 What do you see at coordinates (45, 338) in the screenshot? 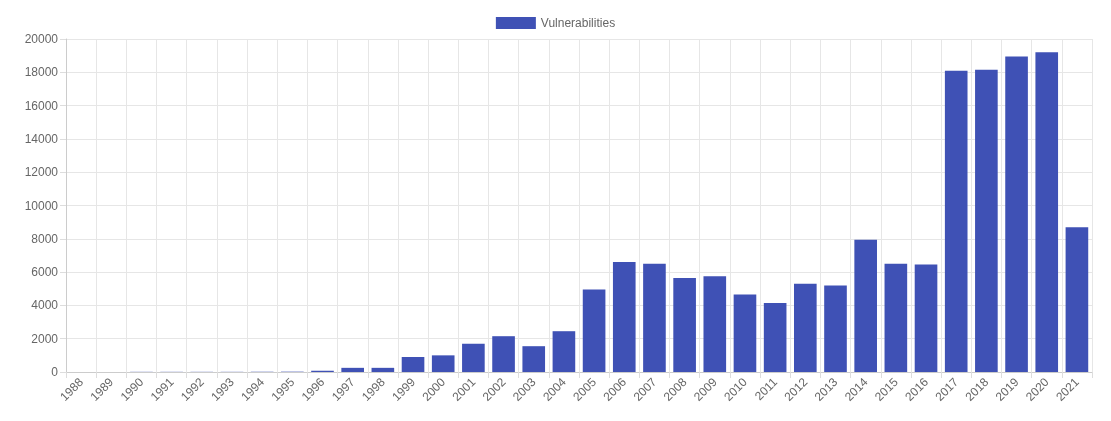
I see `y-tick-label: 2000` at bounding box center [45, 338].